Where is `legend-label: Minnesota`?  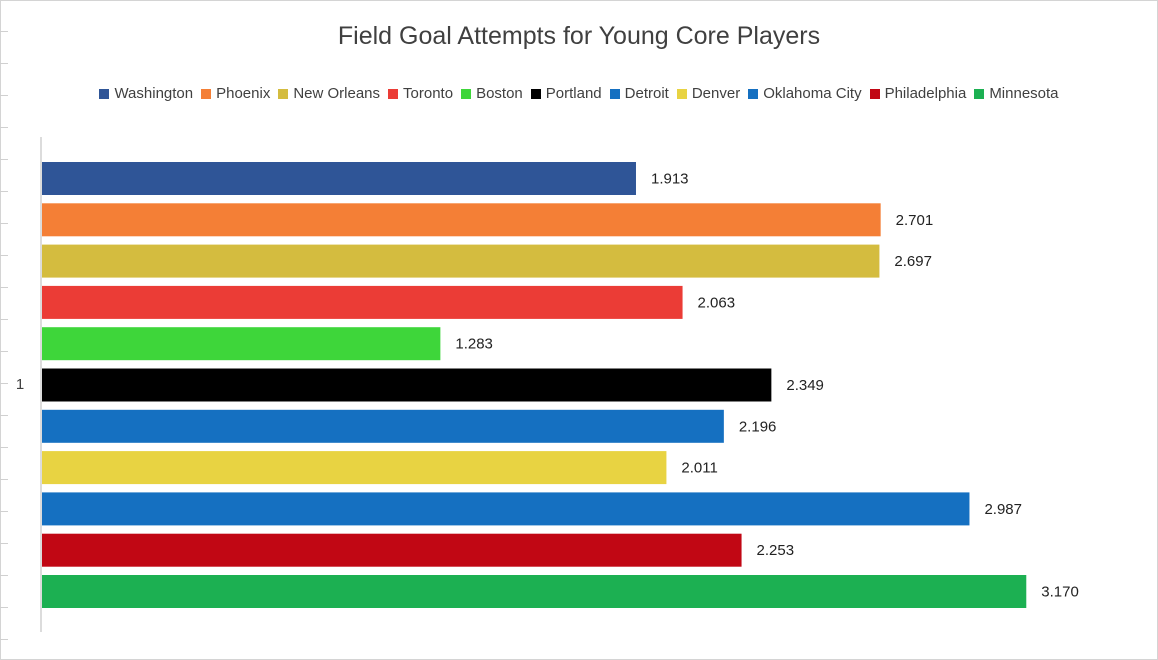 legend-label: Minnesota is located at coordinates (1024, 93).